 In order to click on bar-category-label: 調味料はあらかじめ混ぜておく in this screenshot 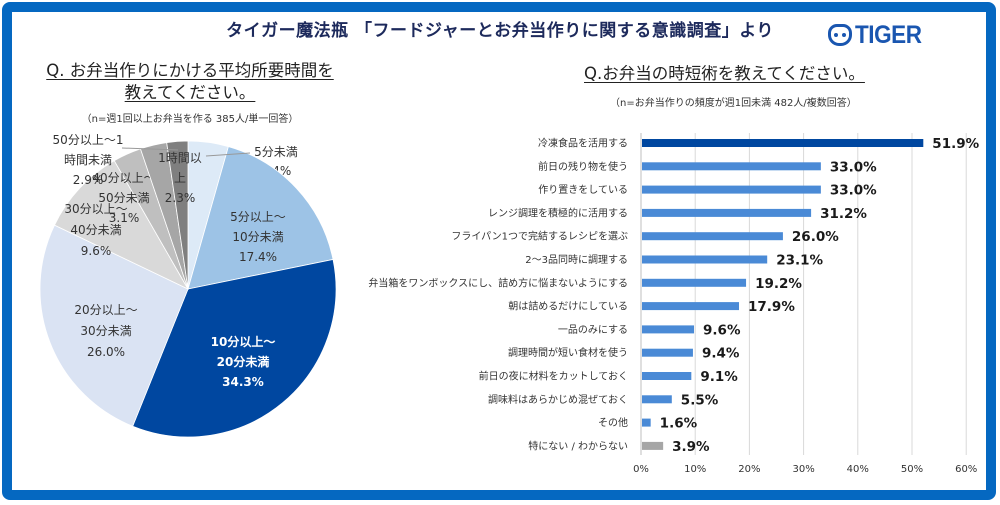, I will do `click(558, 399)`.